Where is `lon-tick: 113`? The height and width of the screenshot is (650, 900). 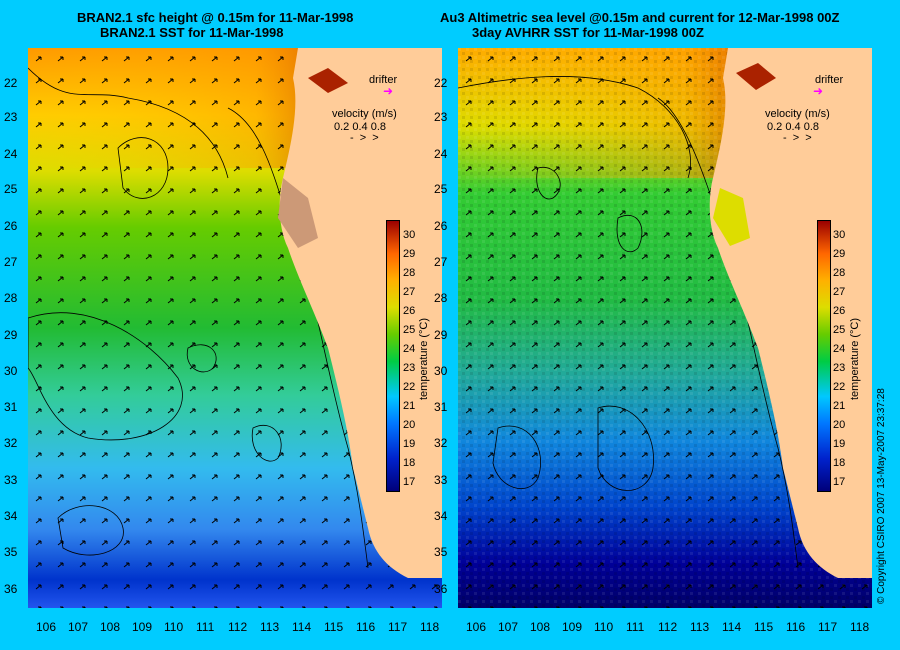
lon-tick: 113 is located at coordinates (270, 627).